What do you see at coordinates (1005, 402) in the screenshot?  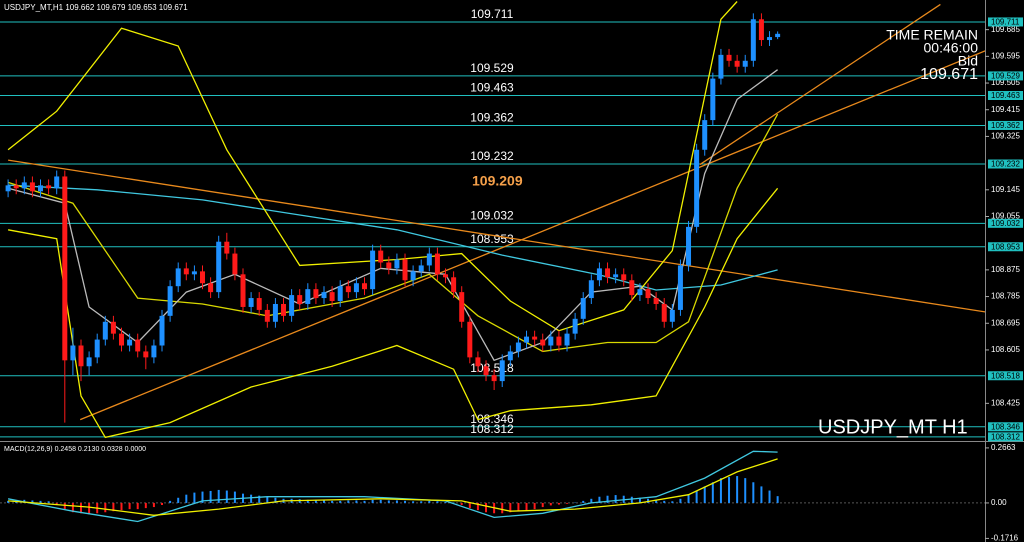 I see `y-tick-label: 108.425` at bounding box center [1005, 402].